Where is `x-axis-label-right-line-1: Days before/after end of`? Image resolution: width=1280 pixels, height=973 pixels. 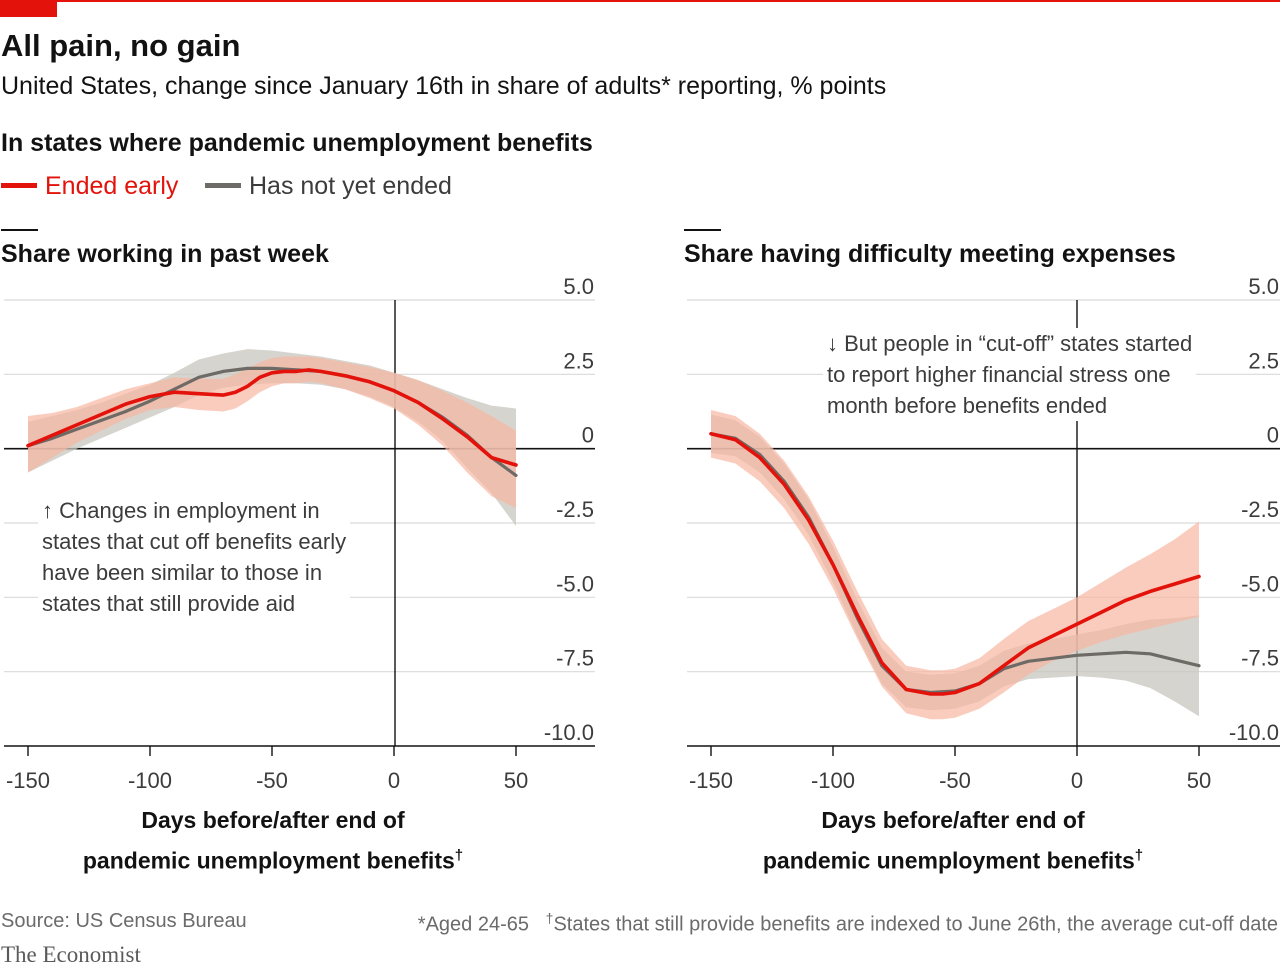
x-axis-label-right-line-1: Days before/after end of is located at coordinates (953, 820).